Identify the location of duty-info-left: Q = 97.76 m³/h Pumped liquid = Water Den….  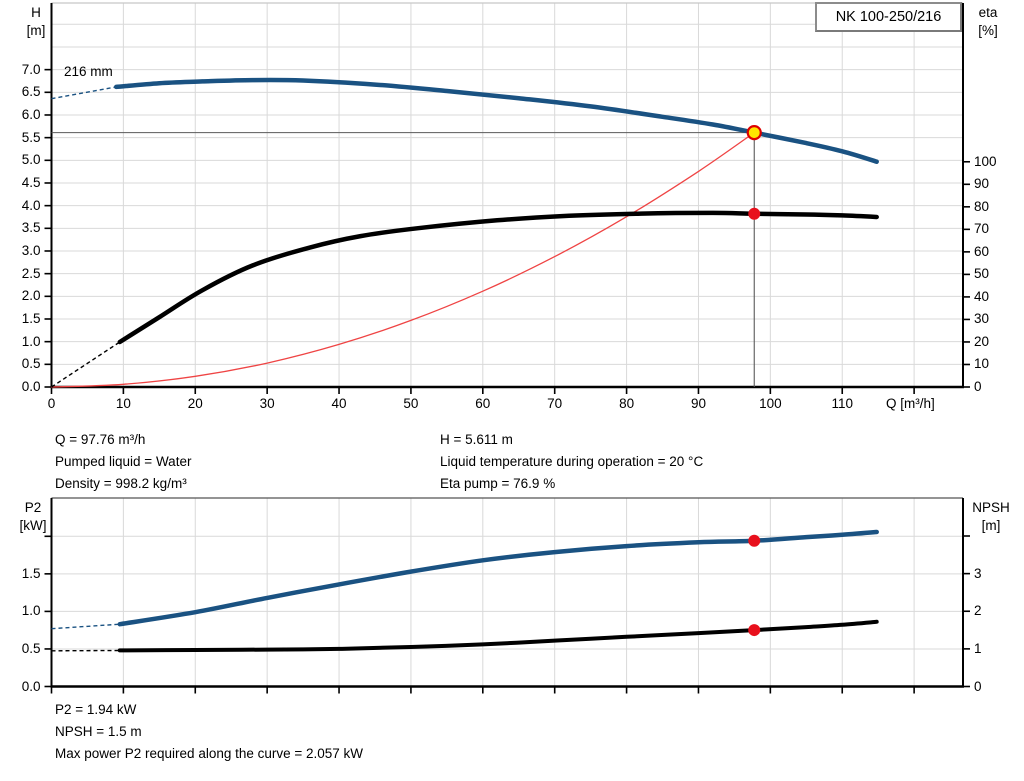
(123, 462).